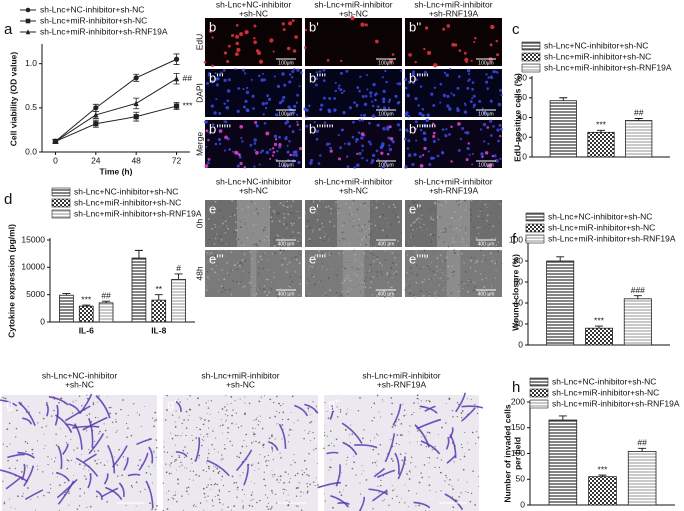 Image resolution: width=684 pixels, height=511 pixels. What do you see at coordinates (188, 78) in the screenshot?
I see `significance: ##` at bounding box center [188, 78].